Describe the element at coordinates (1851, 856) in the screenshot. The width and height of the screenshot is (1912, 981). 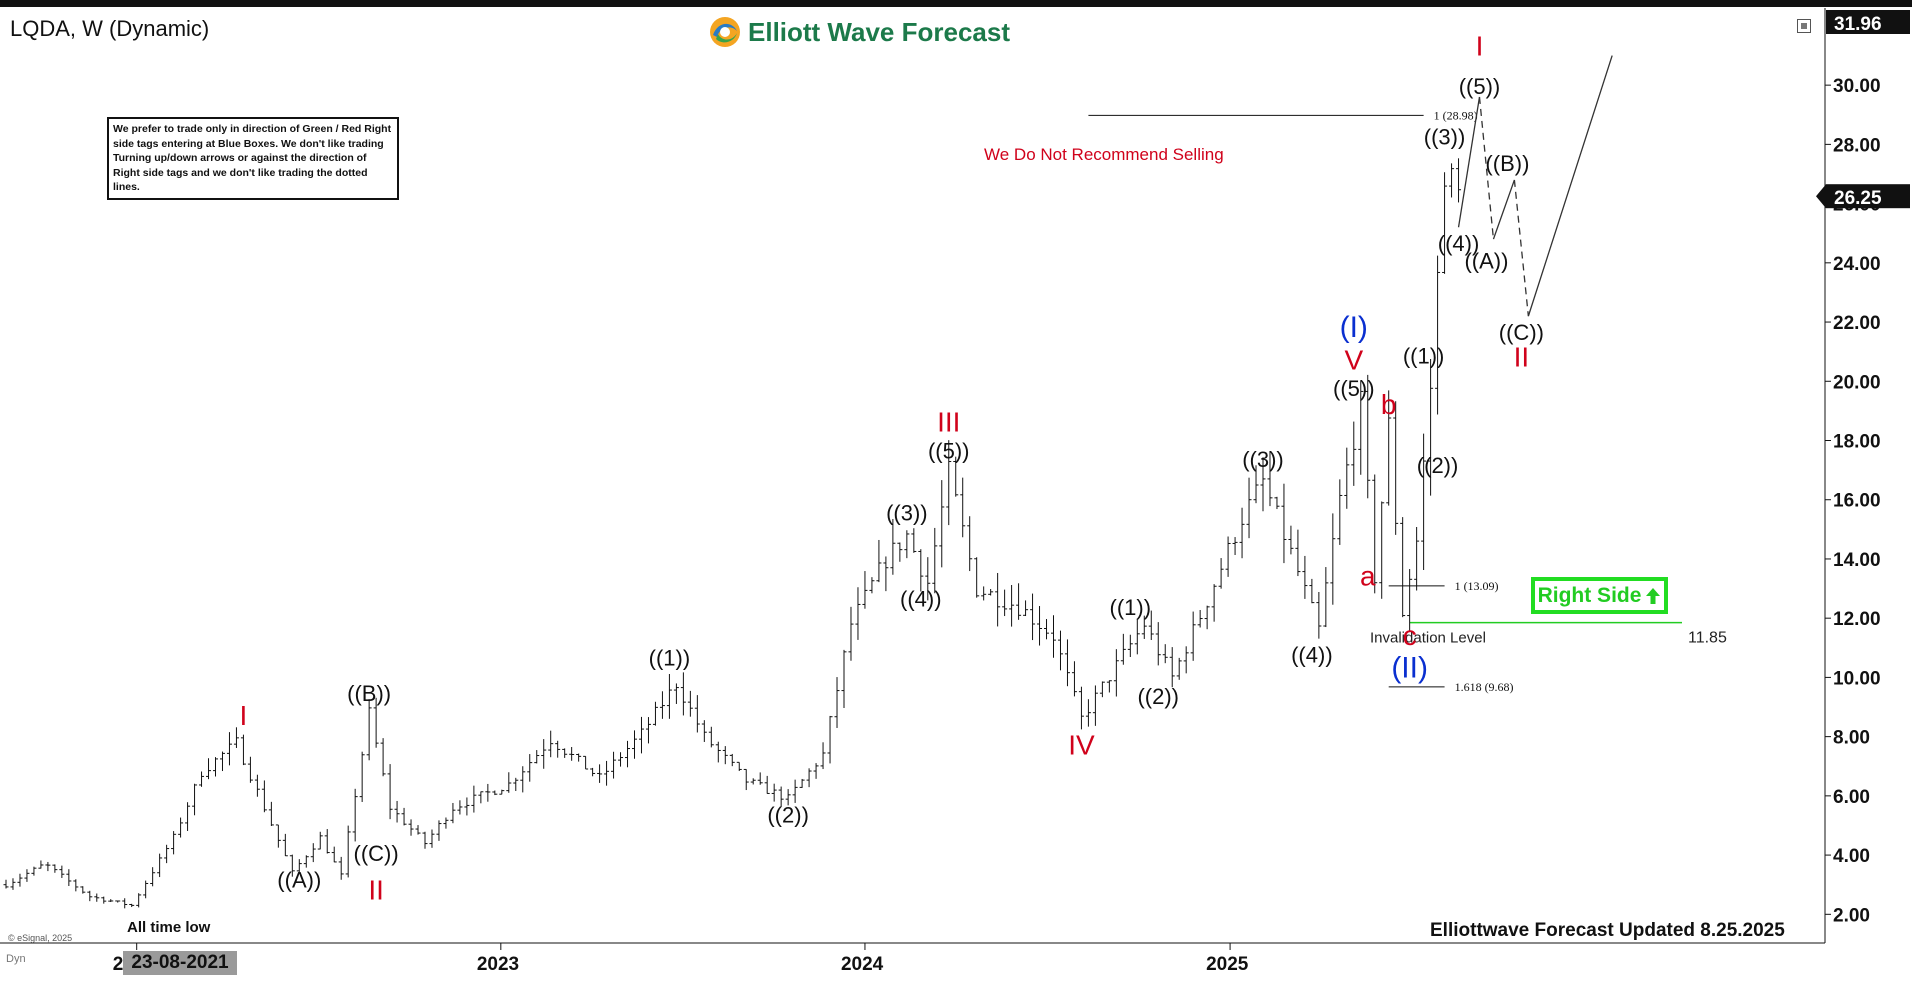
I see `y-tick-label: 4.00` at that location.